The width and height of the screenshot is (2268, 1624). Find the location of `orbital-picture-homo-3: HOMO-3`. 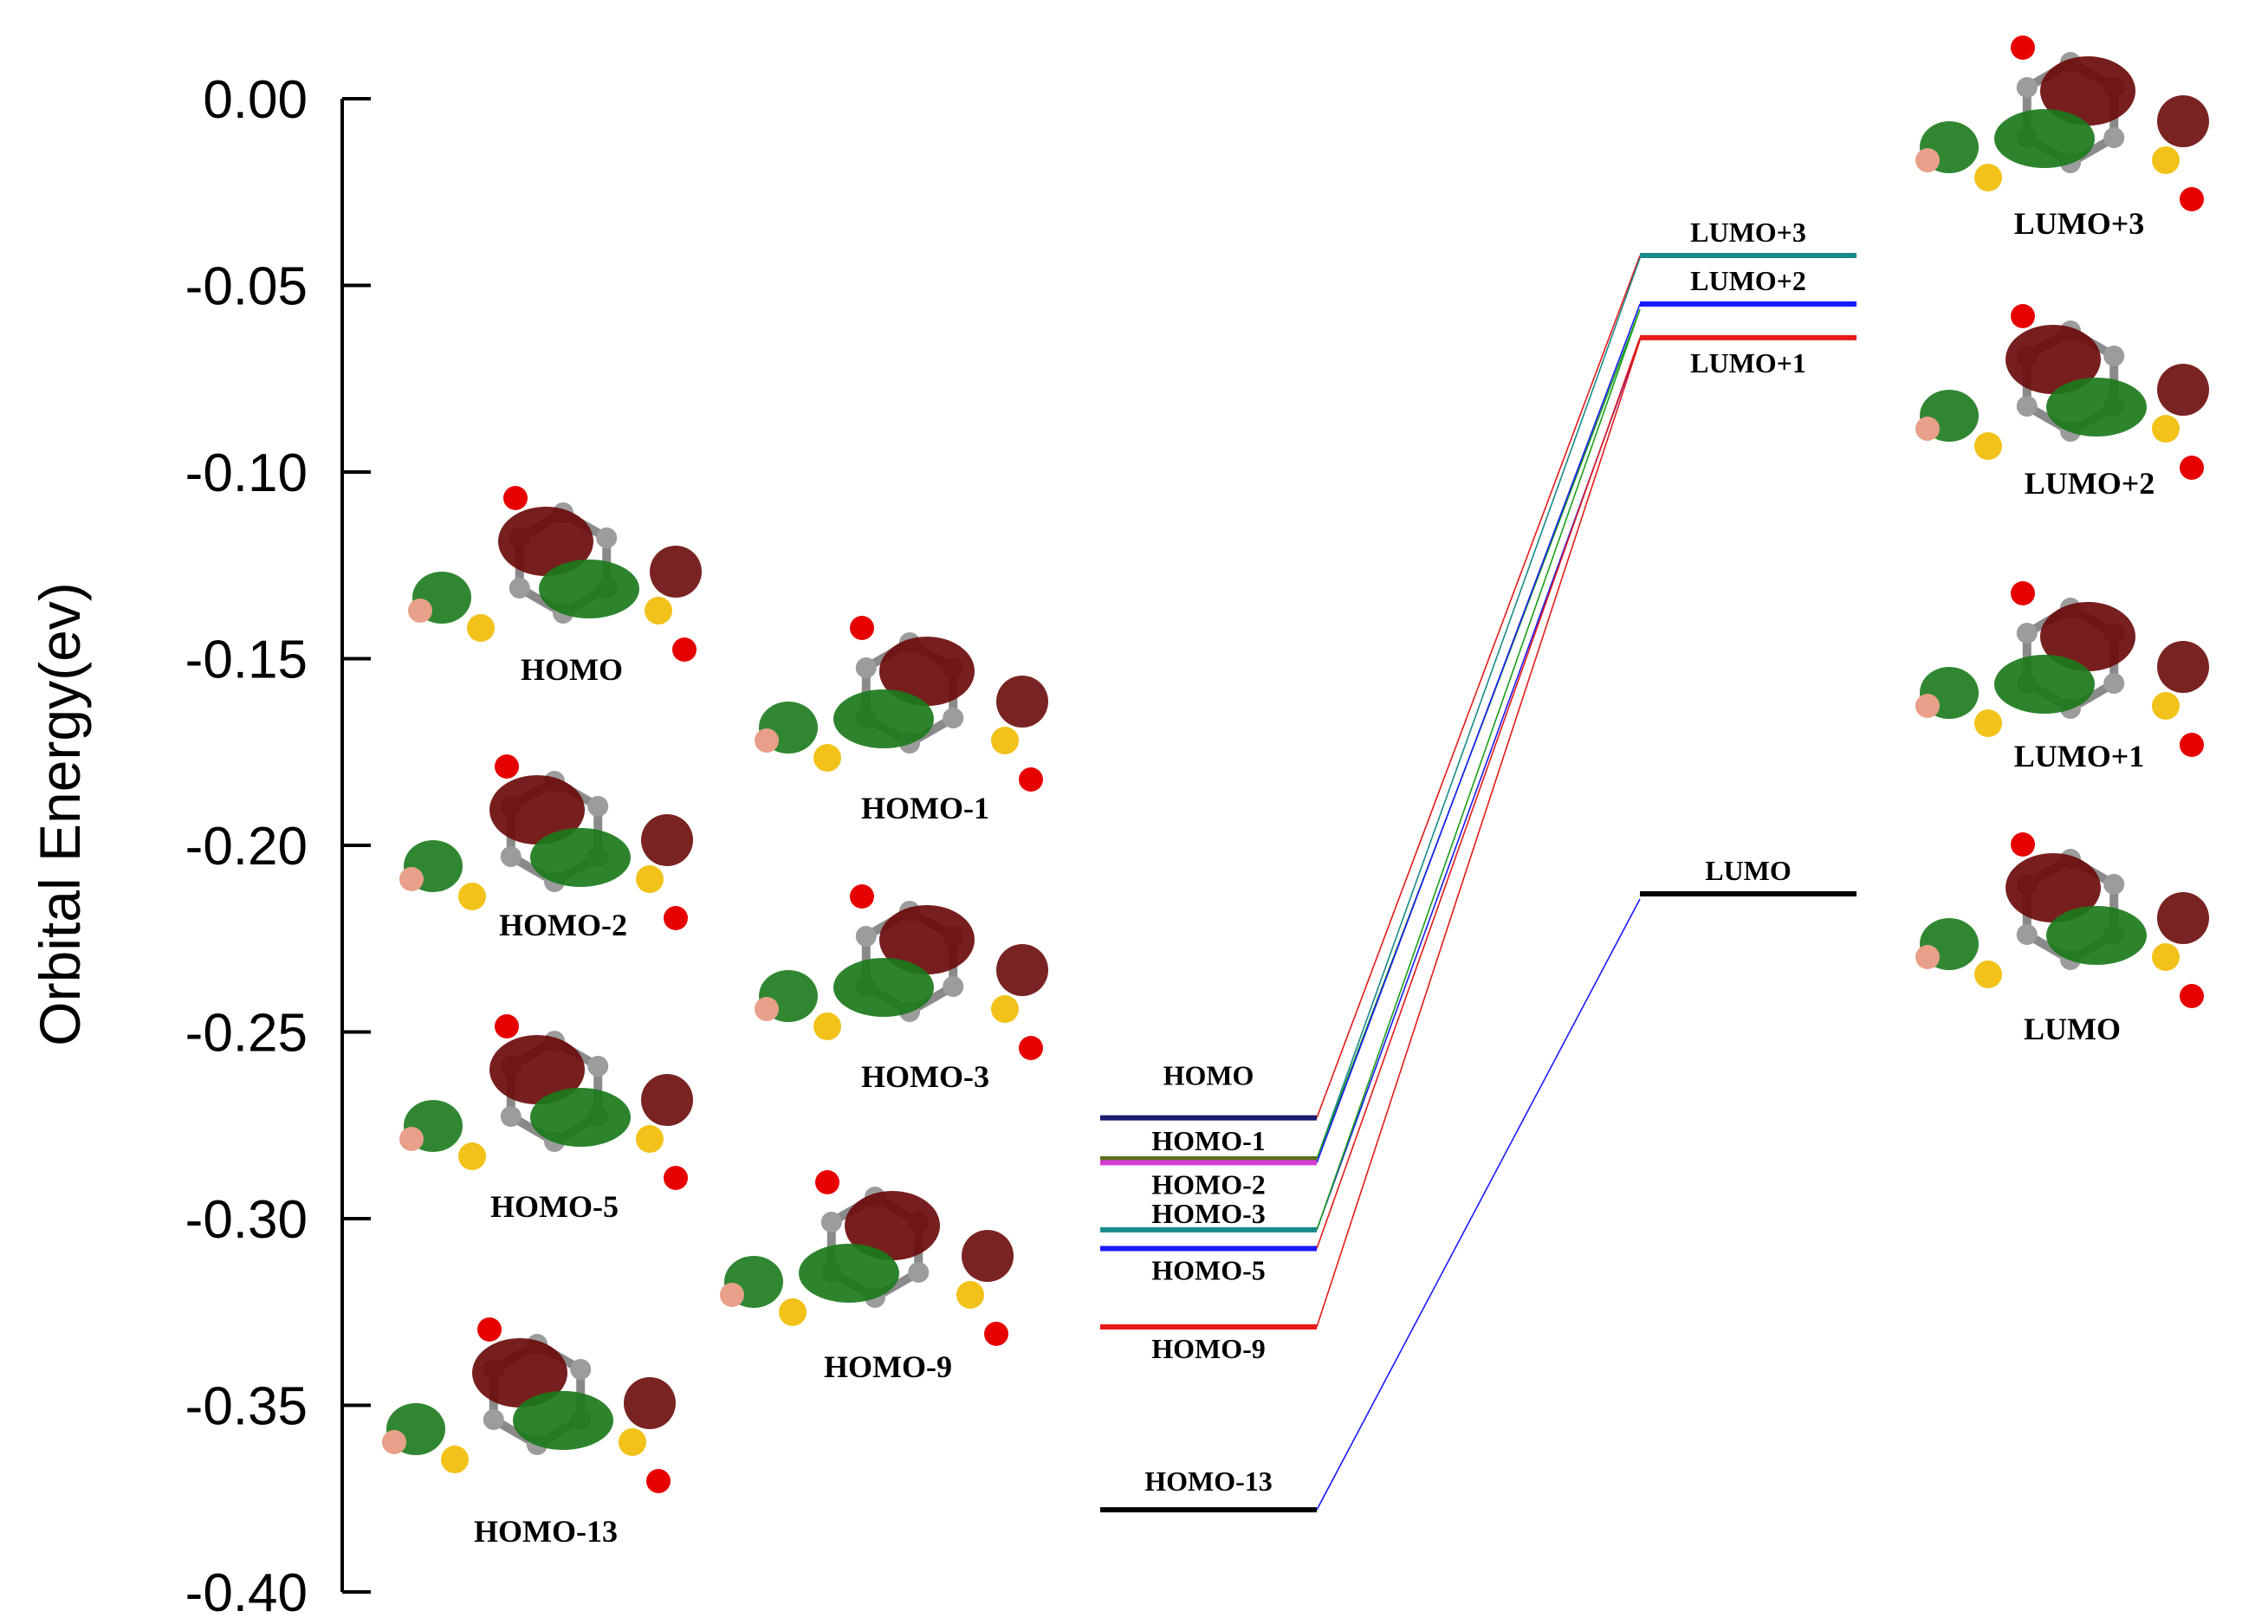

orbital-picture-homo-3: HOMO-3 is located at coordinates (902, 989).